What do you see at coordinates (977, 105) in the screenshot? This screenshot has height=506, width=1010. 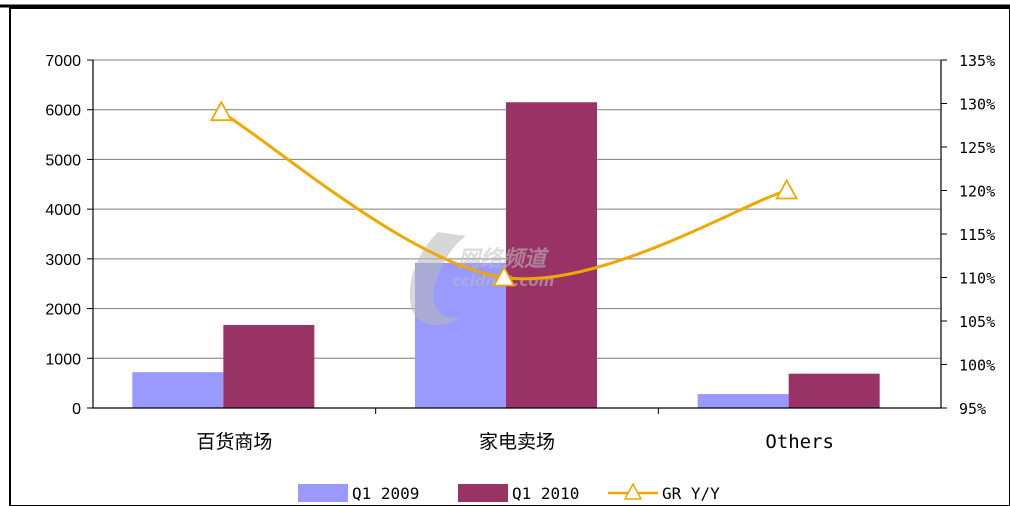 I see `y-right-tick-label: 130%` at bounding box center [977, 105].